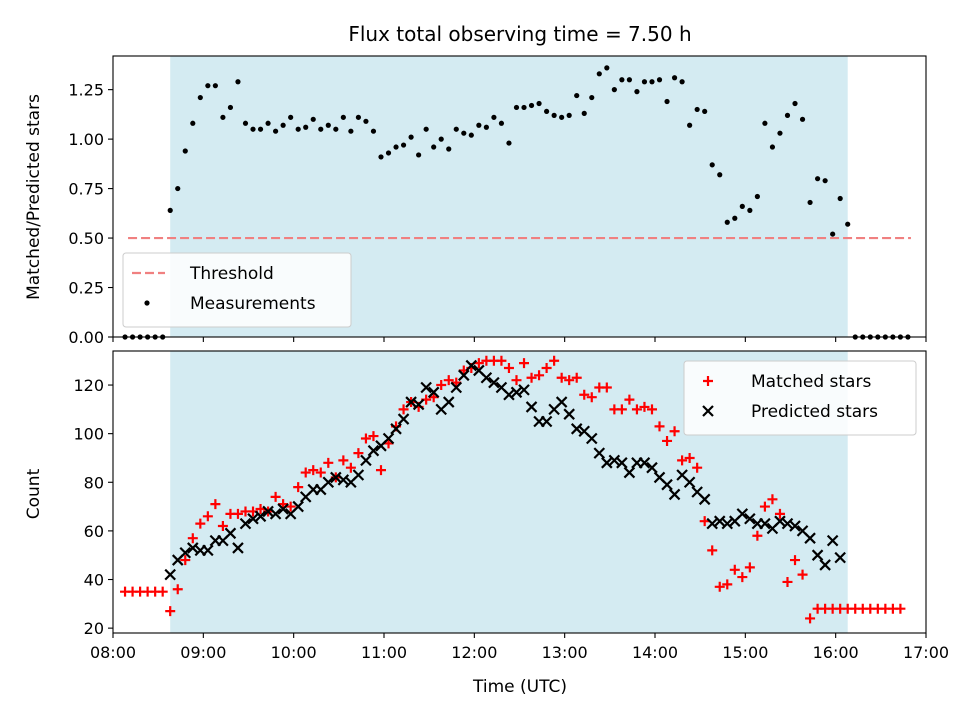 Image resolution: width=960 pixels, height=720 pixels. I want to click on y-tick-label: 60, so click(94, 531).